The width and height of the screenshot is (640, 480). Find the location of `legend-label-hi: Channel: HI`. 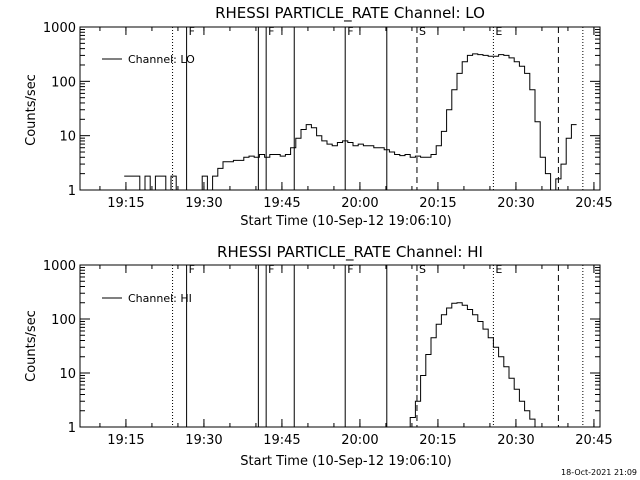

legend-label-hi: Channel: HI is located at coordinates (160, 298).